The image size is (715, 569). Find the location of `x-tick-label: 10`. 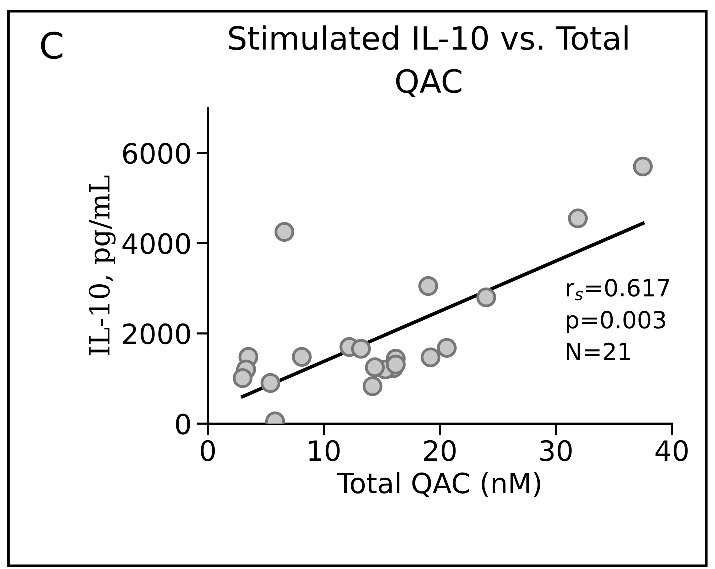

x-tick-label: 10 is located at coordinates (324, 451).